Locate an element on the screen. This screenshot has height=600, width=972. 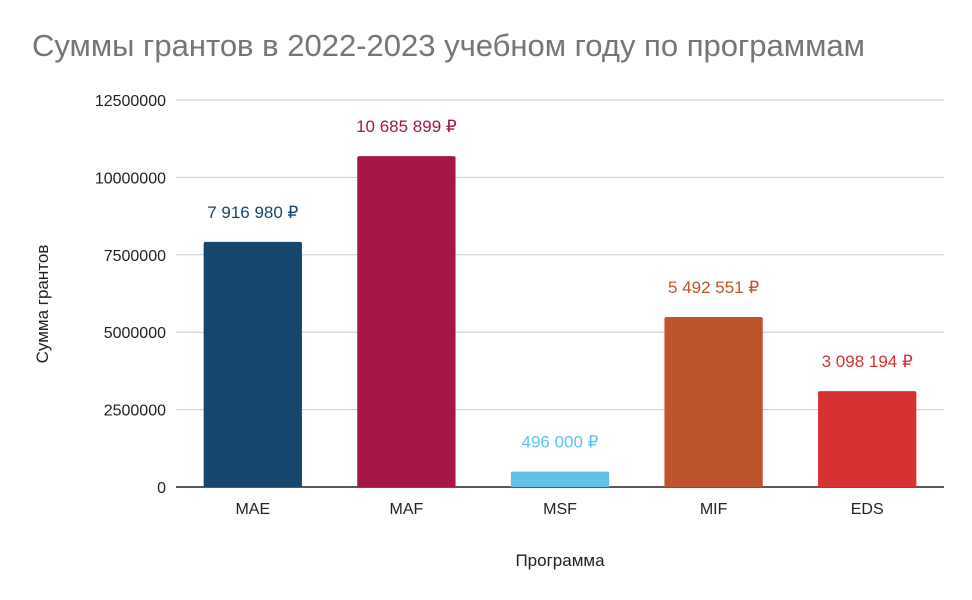
bar-mae is located at coordinates (252, 364).